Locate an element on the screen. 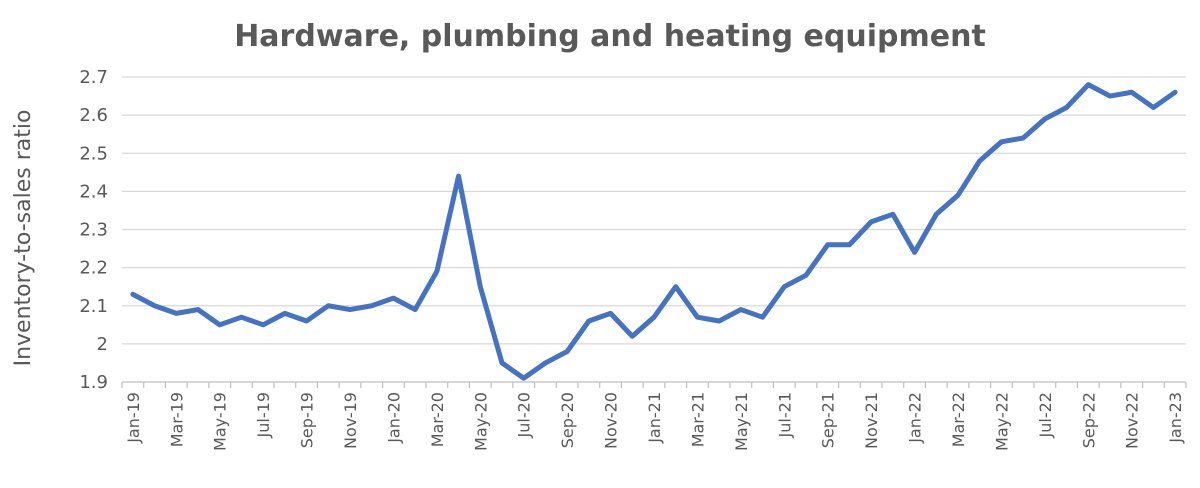 The height and width of the screenshot is (488, 1200). x-tick-label: Jan-19 is located at coordinates (133, 418).